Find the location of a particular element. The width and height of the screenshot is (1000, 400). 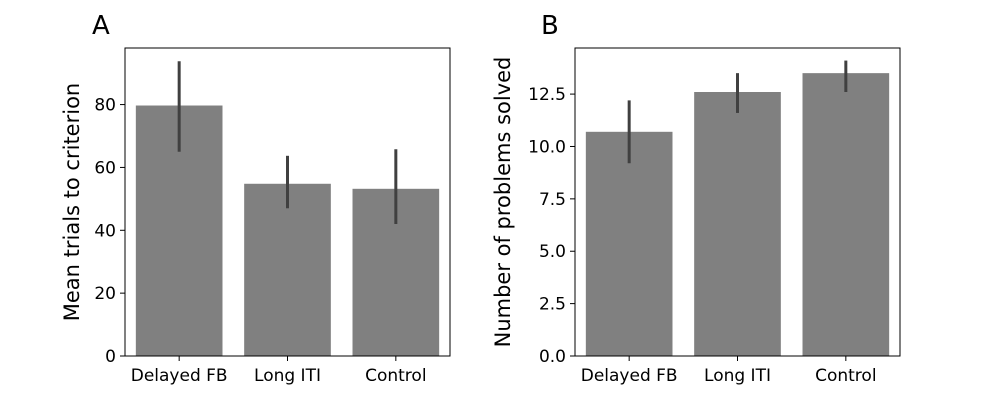

panel-a-ytick-label: 80 is located at coordinates (105, 106).